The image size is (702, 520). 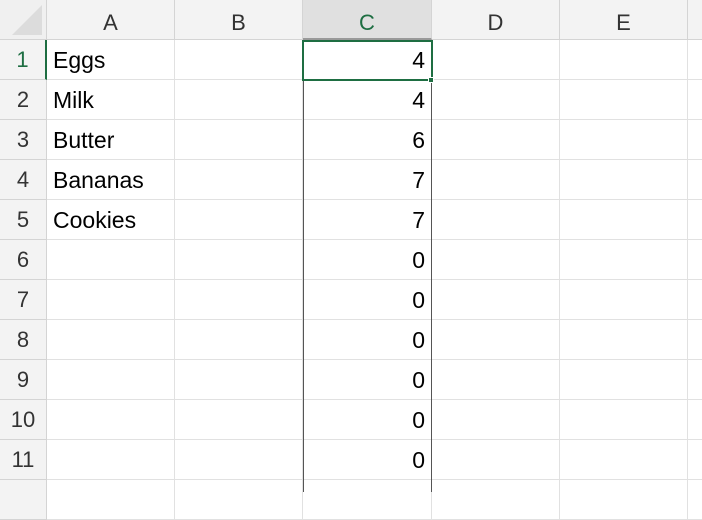 I want to click on row-header: 5, so click(x=23, y=220).